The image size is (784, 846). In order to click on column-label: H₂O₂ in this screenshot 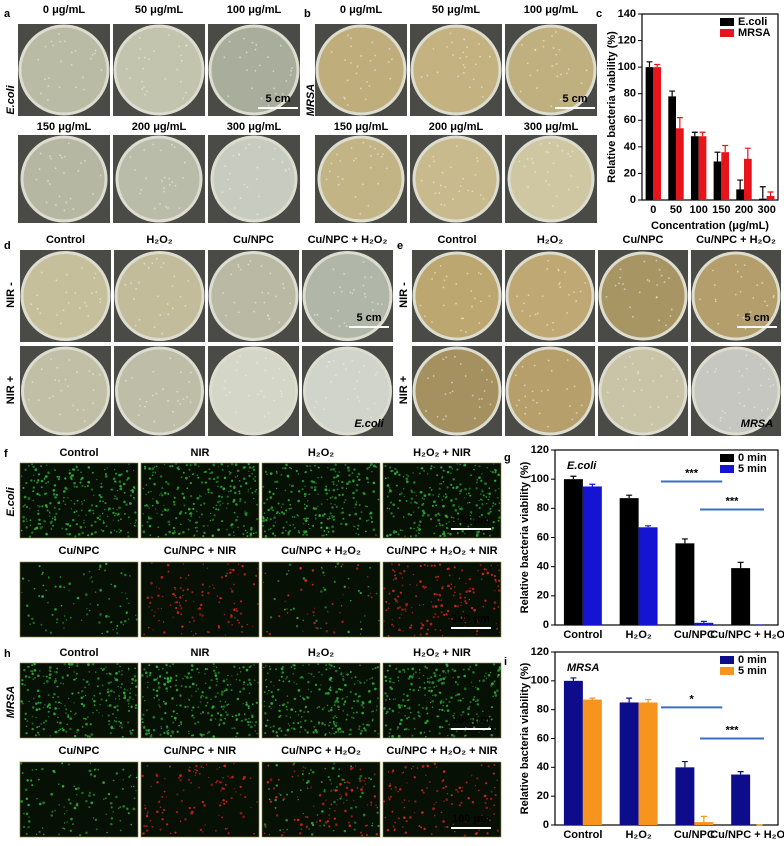, I will do `click(159, 240)`.